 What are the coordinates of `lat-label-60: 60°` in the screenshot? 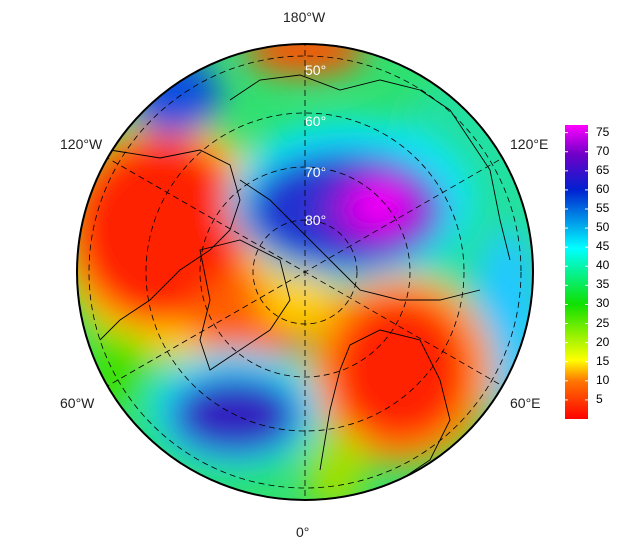 It's located at (316, 121).